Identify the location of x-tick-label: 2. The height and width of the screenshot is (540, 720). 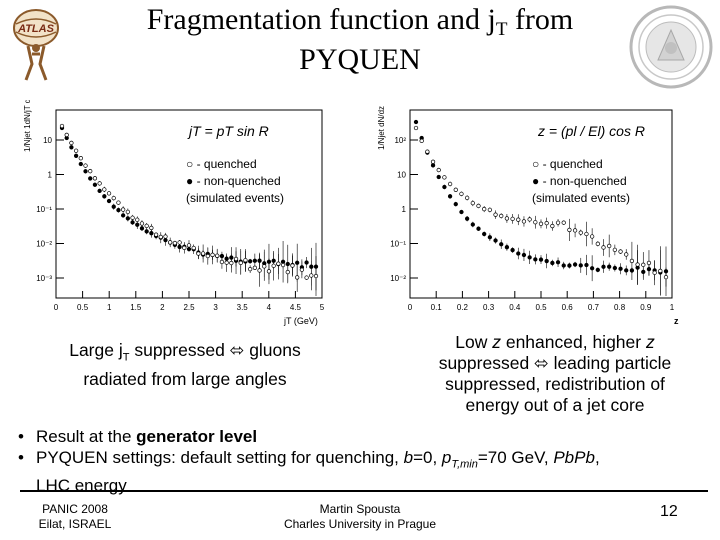
(162, 307).